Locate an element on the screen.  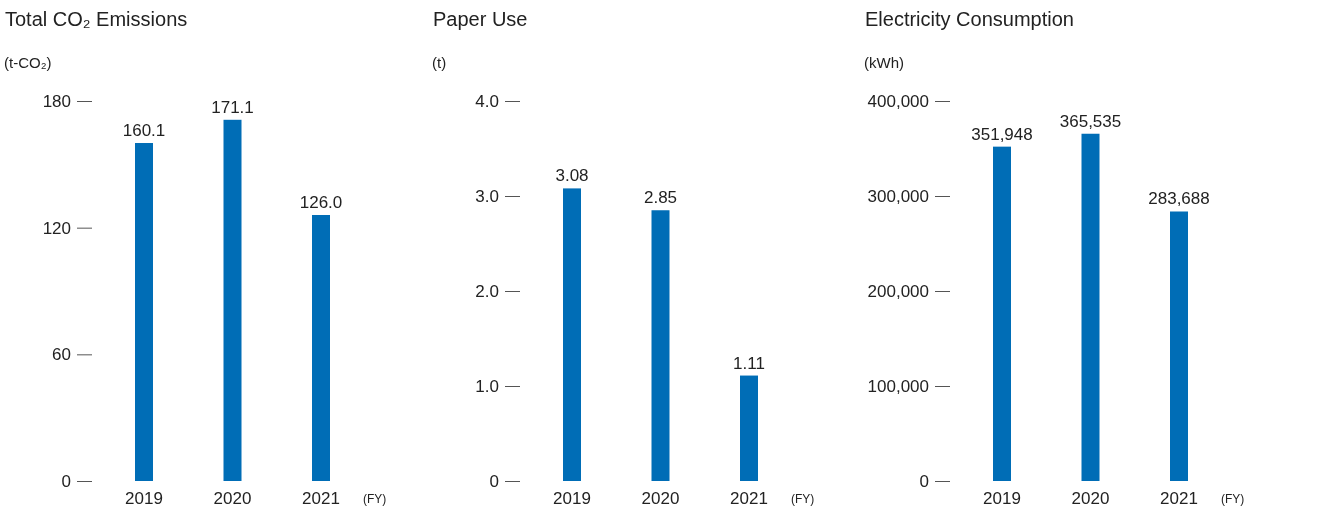
y-tick-label: 180 is located at coordinates (56, 101).